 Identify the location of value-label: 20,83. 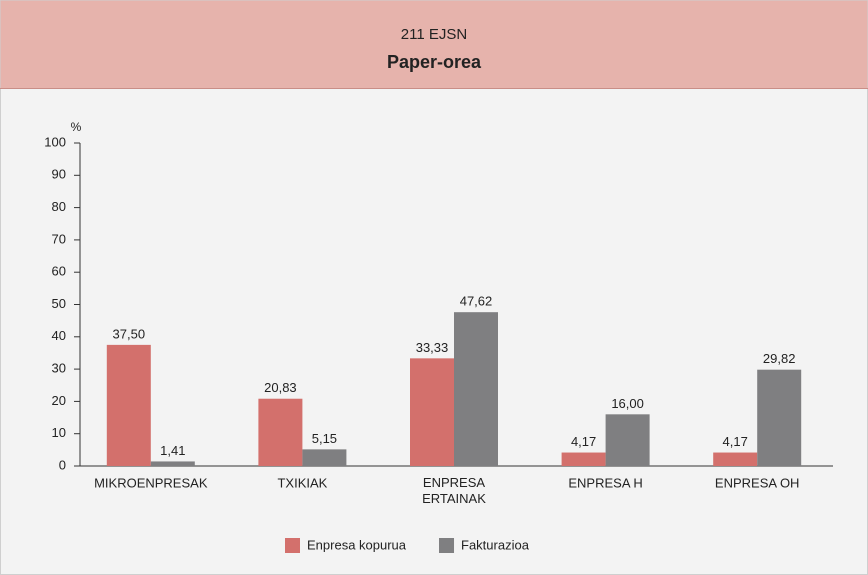
(280, 387).